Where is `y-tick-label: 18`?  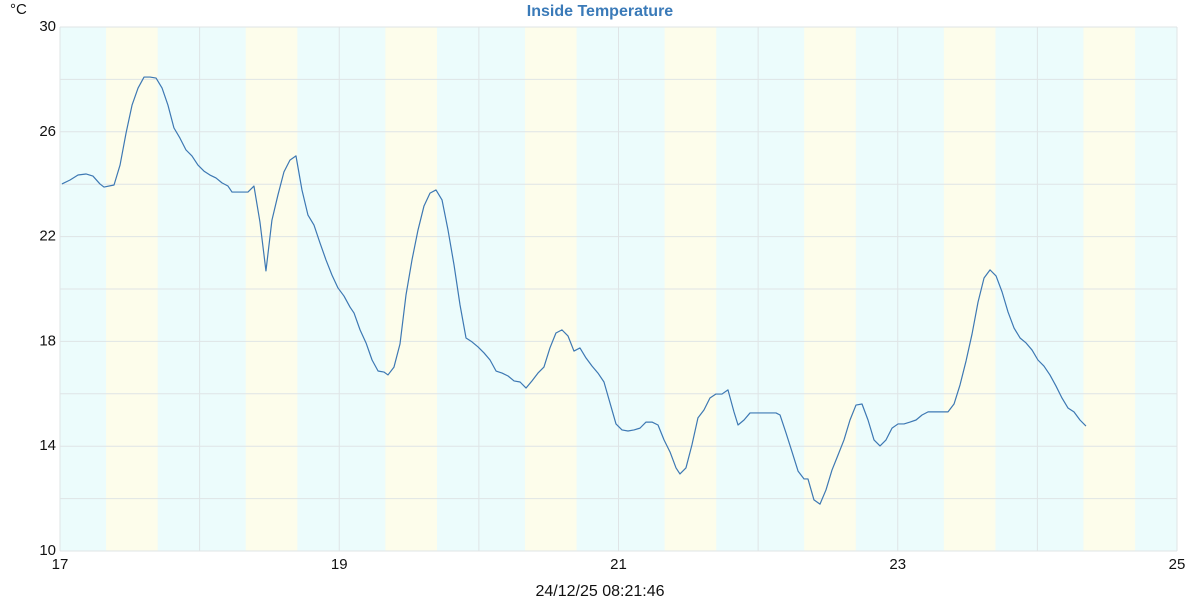
y-tick-label: 18 is located at coordinates (47, 340).